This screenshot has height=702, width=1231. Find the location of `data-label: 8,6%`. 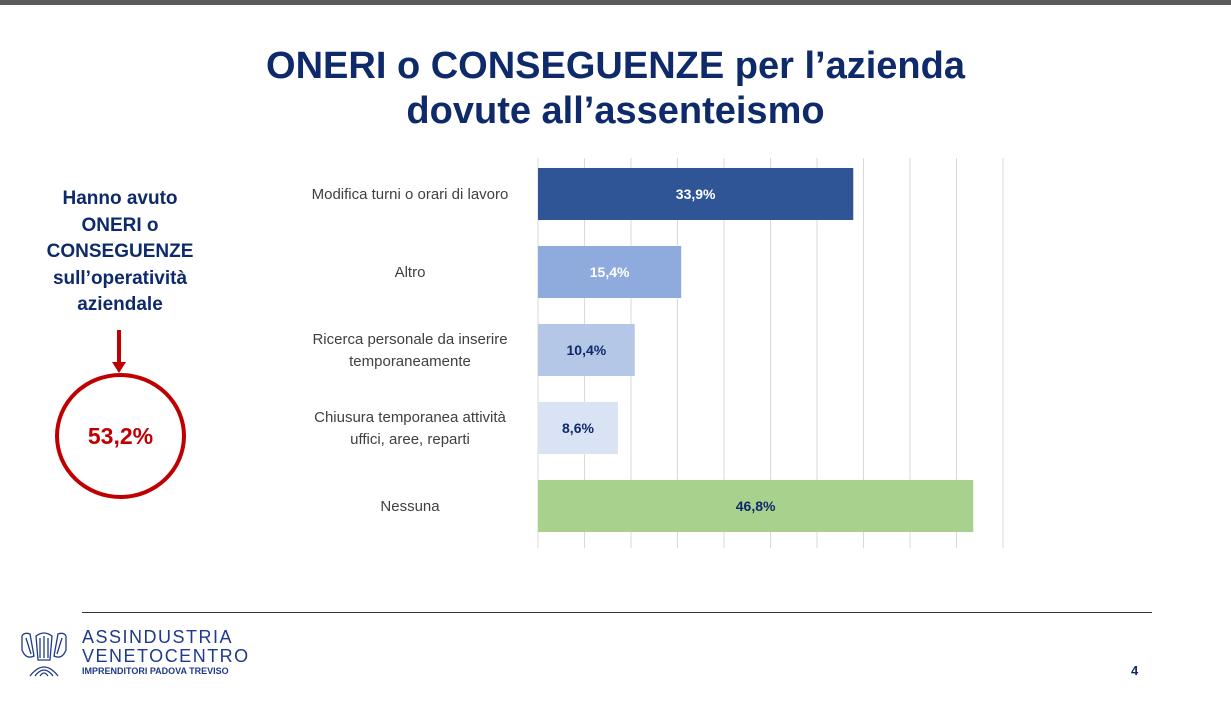

data-label: 8,6% is located at coordinates (578, 428).